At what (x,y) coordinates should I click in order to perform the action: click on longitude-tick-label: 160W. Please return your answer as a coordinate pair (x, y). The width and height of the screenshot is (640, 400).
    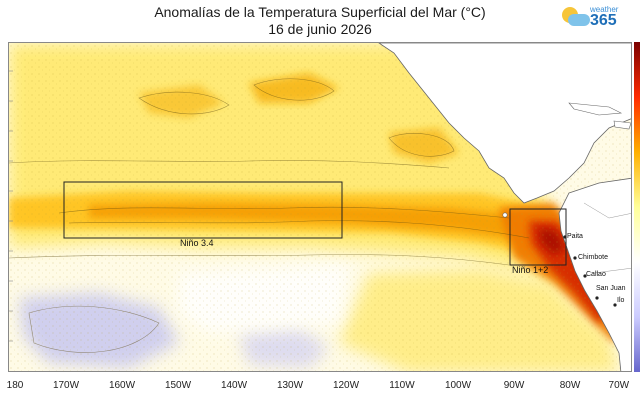
    Looking at the image, I should click on (122, 385).